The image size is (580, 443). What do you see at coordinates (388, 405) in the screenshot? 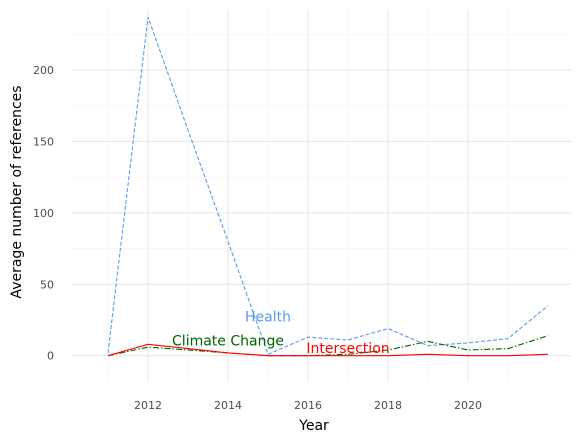
I see `x-tick-label: 2018` at bounding box center [388, 405].